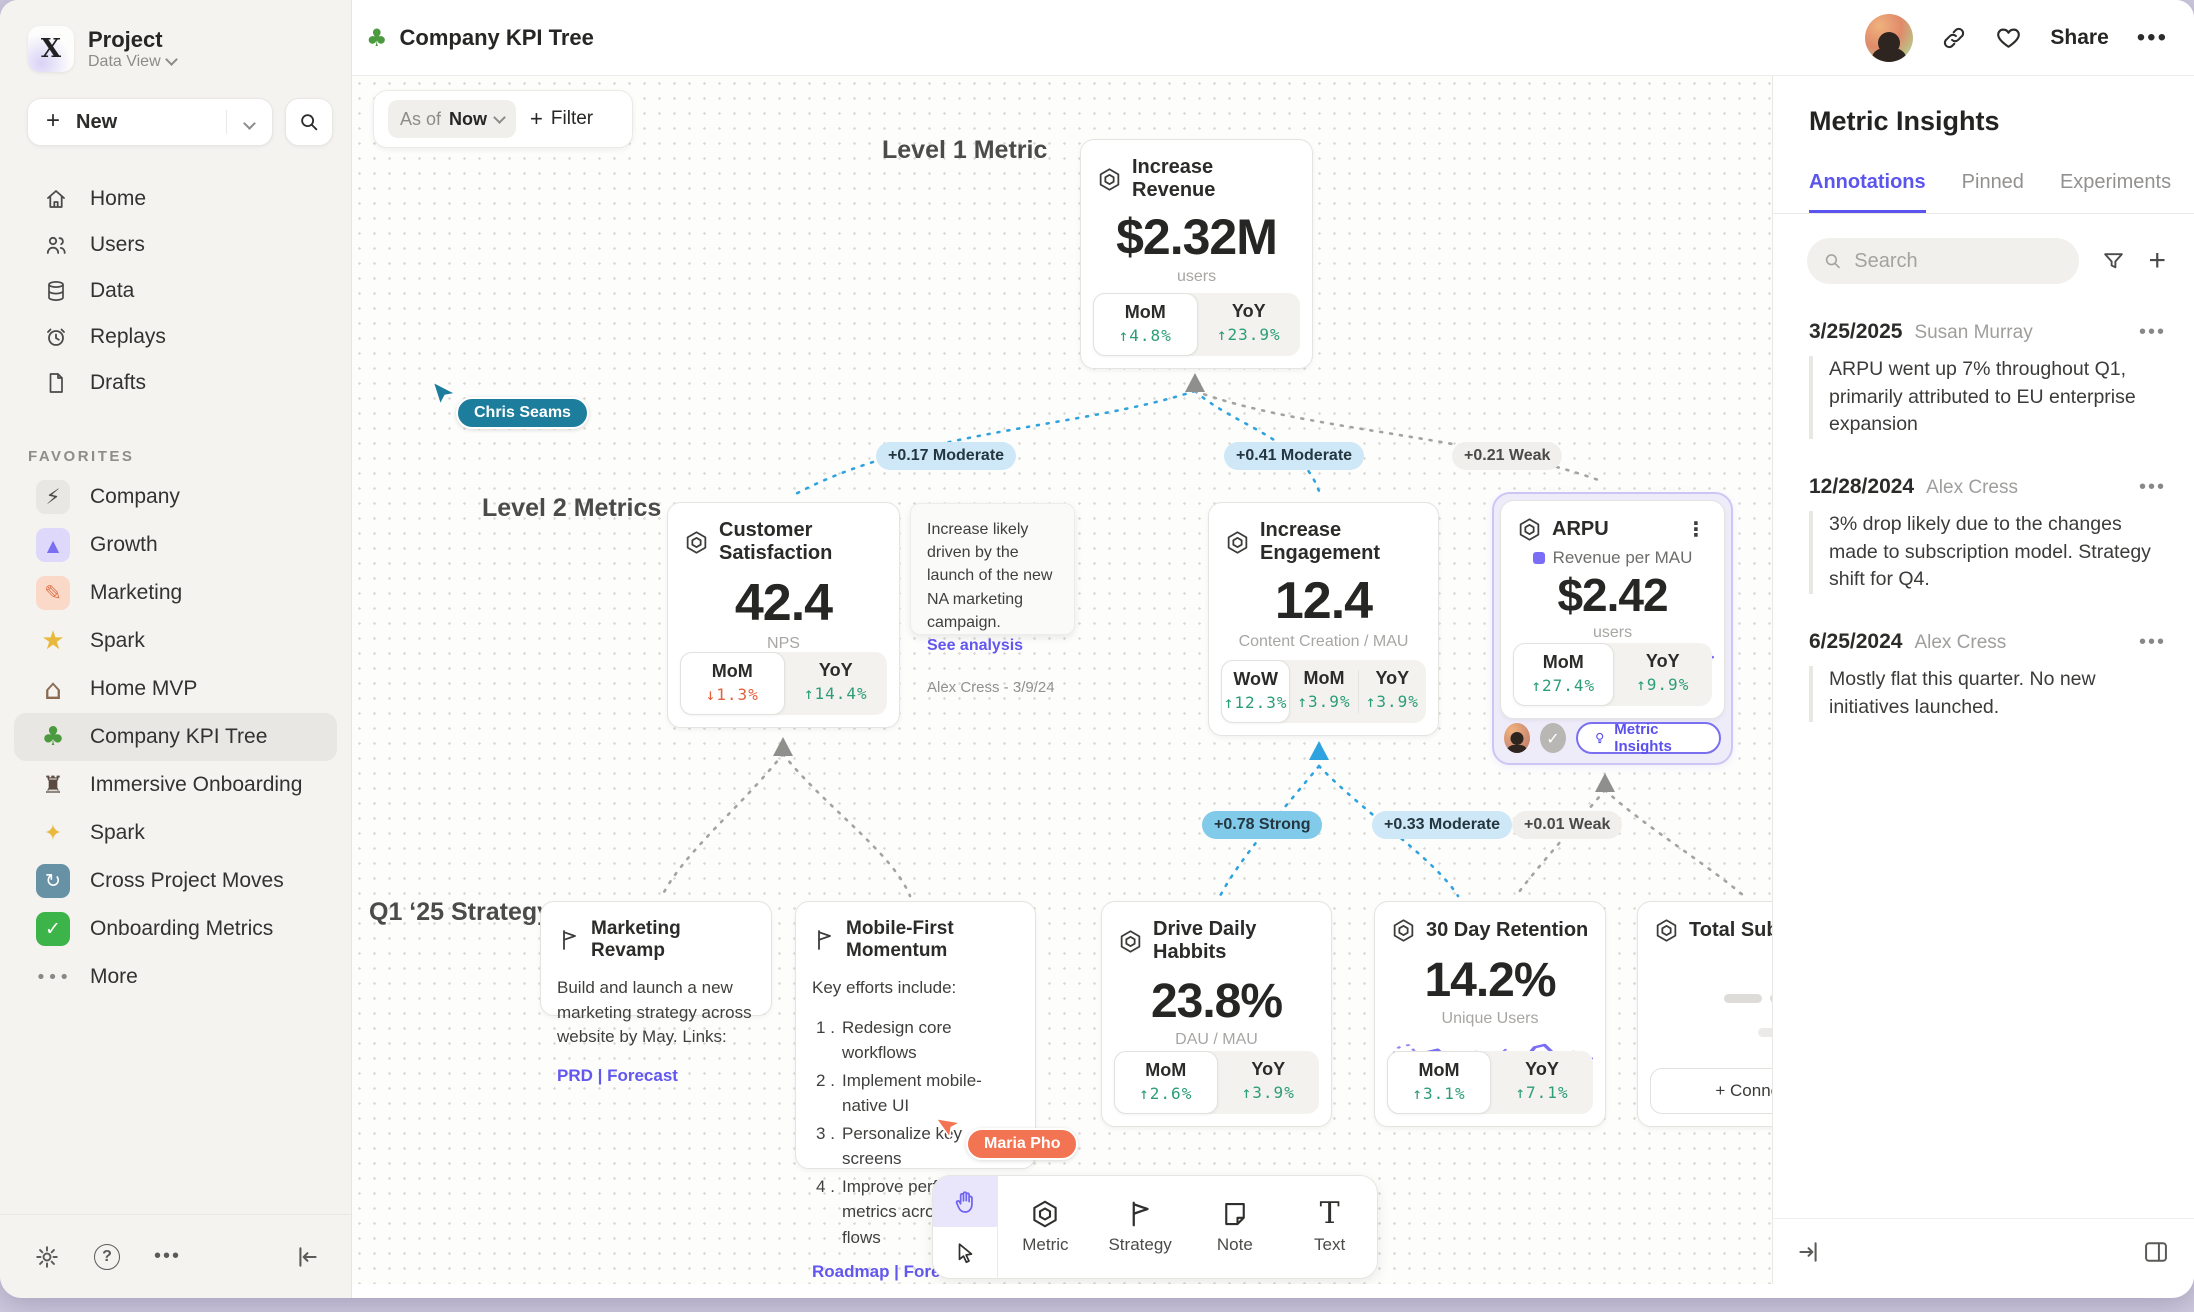  Describe the element at coordinates (2157, 260) in the screenshot. I see `add-annotation-icon: +` at that location.